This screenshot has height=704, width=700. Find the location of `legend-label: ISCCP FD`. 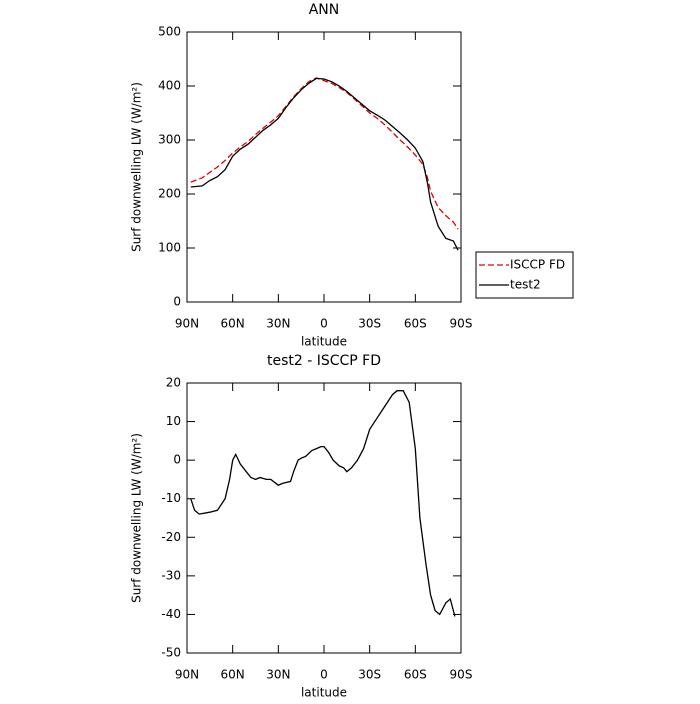

legend-label: ISCCP FD is located at coordinates (537, 265).